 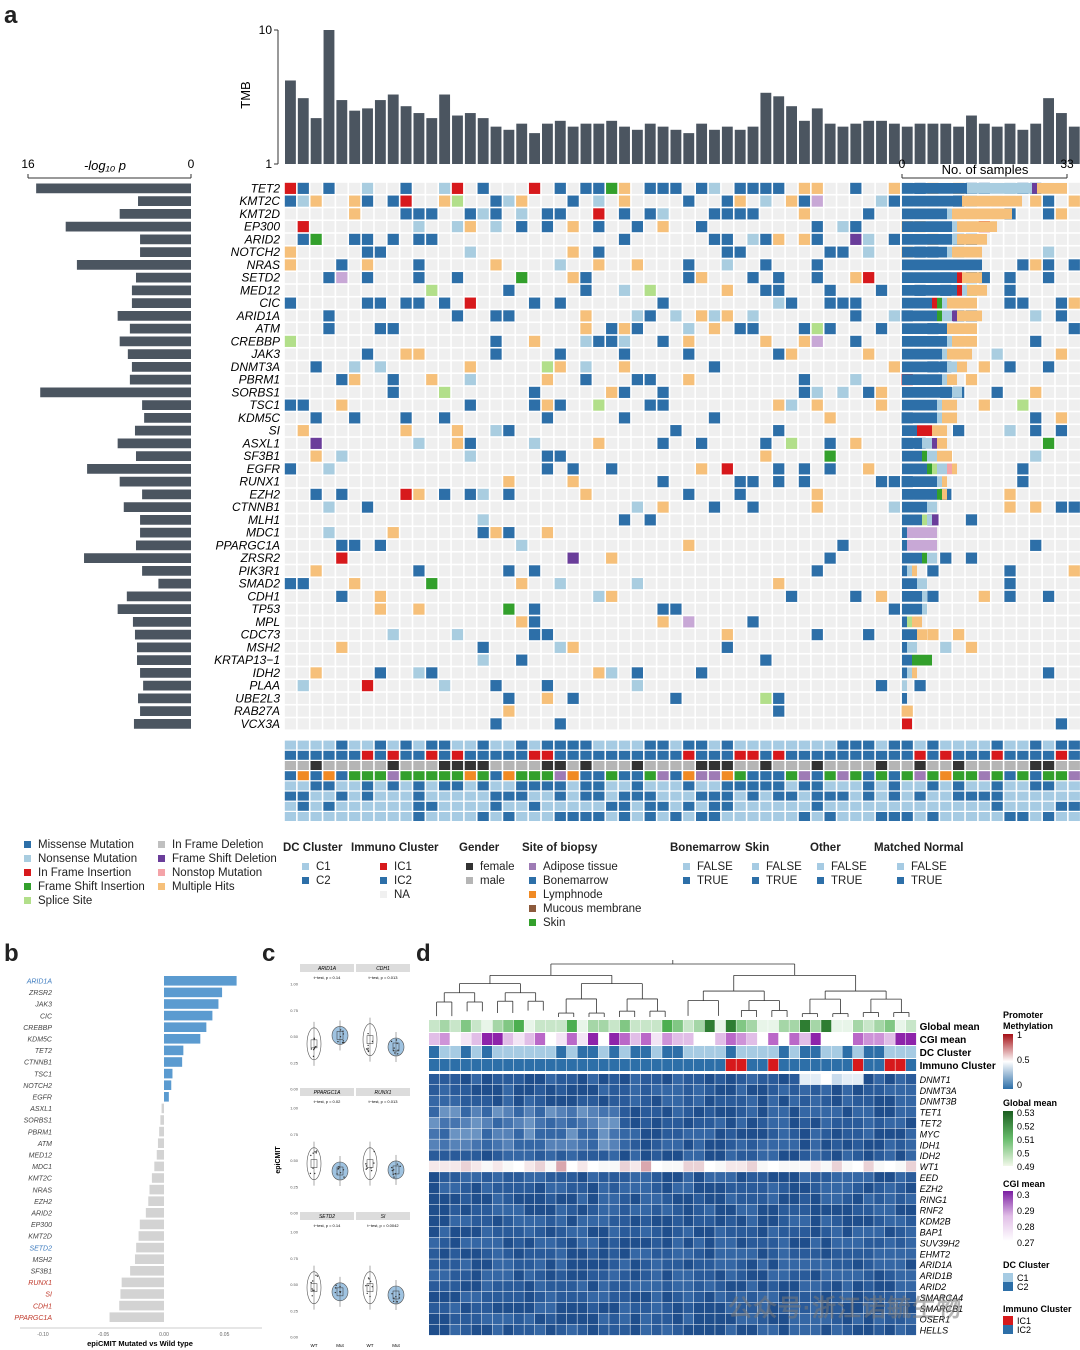 What do you see at coordinates (79, 845) in the screenshot?
I see `legend-item-mutation: Missense Mutation` at bounding box center [79, 845].